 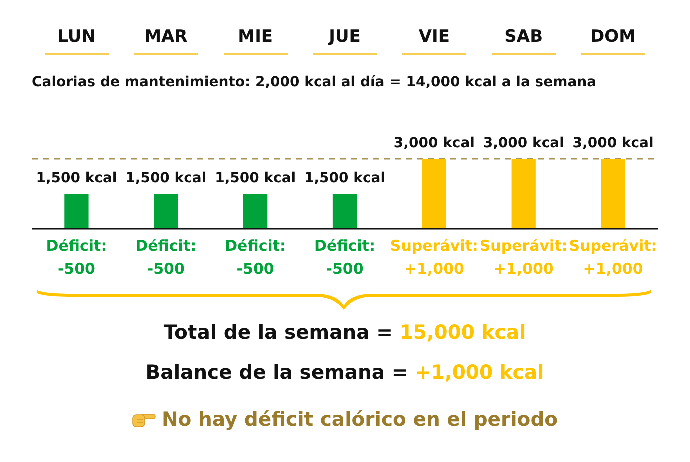 What do you see at coordinates (314, 82) in the screenshot?
I see `chart-title: Calorias de mantenimiento: 2,000 kcal al día = 14,000 kcal a la semana` at bounding box center [314, 82].